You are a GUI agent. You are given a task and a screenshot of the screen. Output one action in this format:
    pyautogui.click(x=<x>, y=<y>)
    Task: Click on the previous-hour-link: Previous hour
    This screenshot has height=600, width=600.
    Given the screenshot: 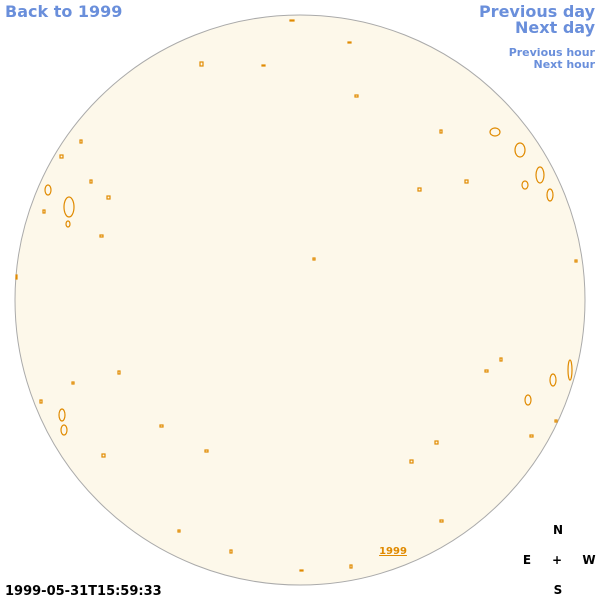 What is the action you would take?
    pyautogui.click(x=552, y=52)
    